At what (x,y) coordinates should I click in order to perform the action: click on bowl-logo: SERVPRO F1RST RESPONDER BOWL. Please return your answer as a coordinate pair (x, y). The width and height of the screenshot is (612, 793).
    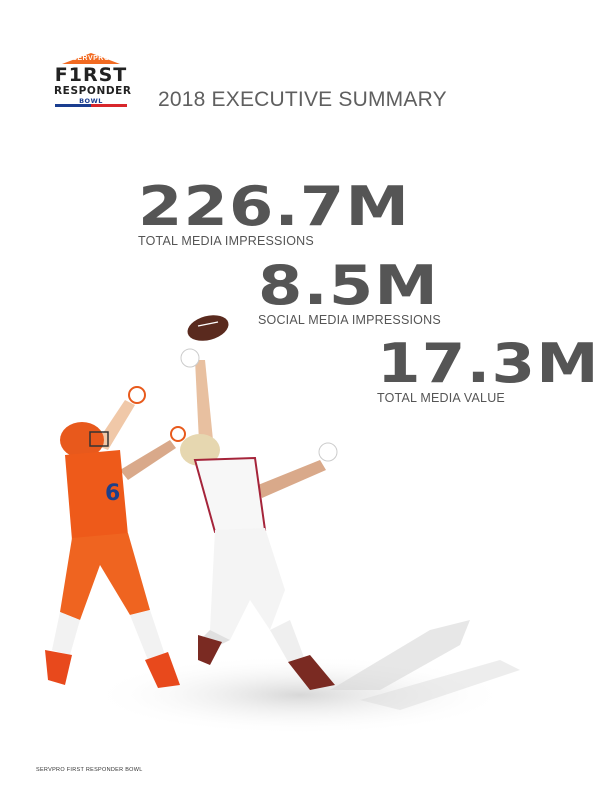
    Looking at the image, I should click on (93, 82).